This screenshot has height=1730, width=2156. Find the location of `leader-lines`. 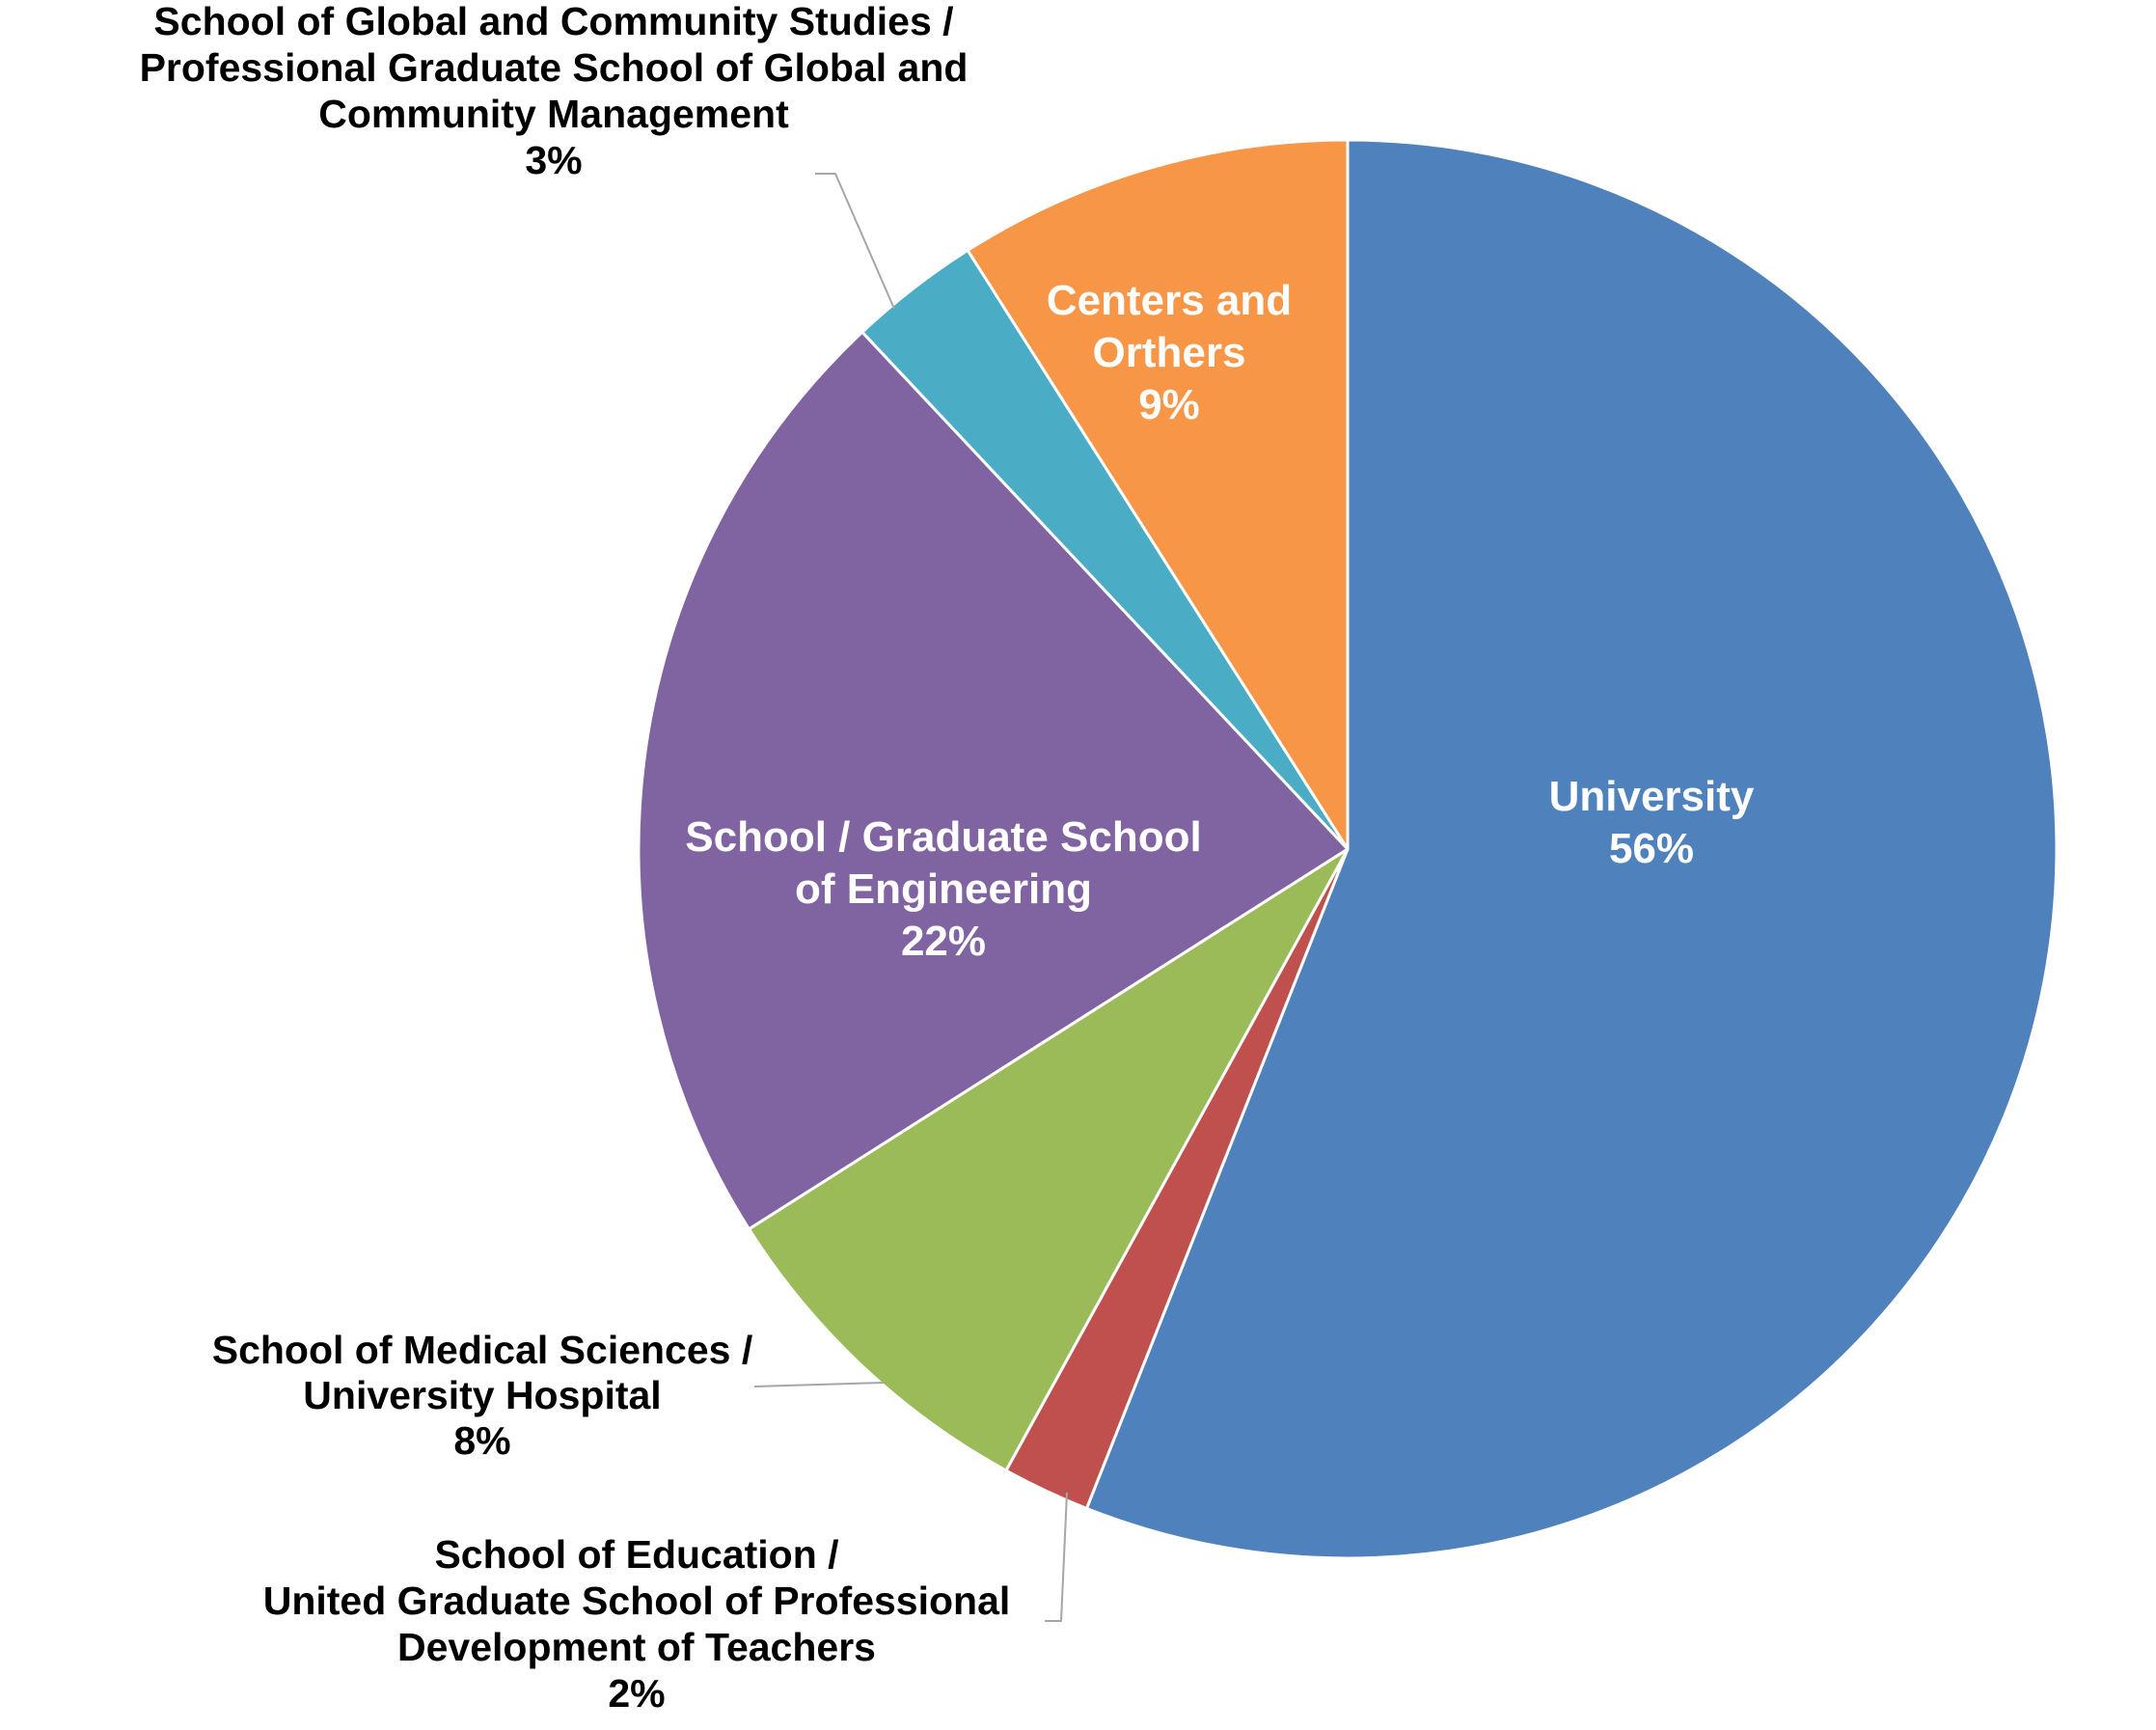

leader-lines is located at coordinates (910, 897).